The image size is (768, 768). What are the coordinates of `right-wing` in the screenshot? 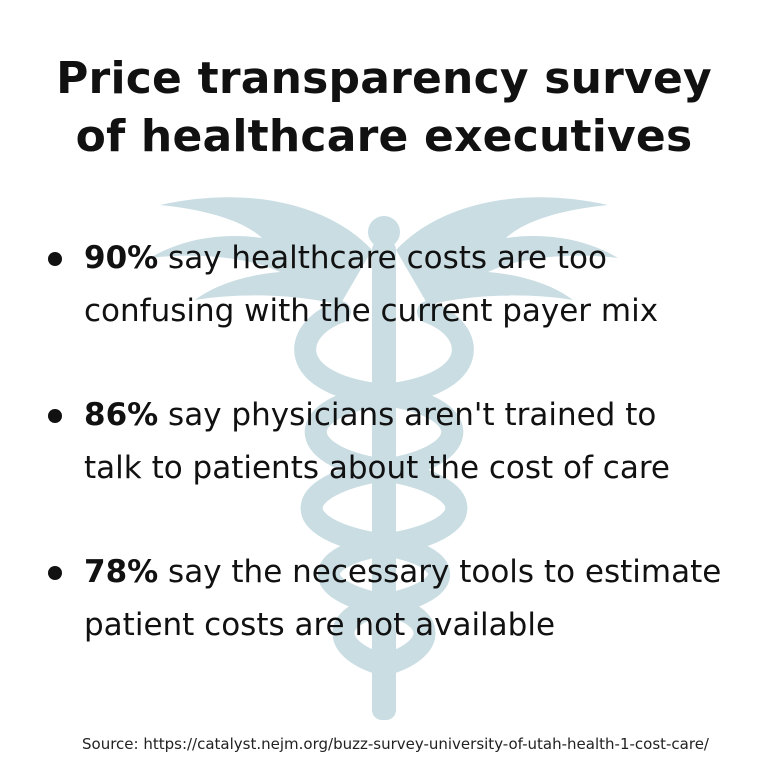 It's located at (507, 251).